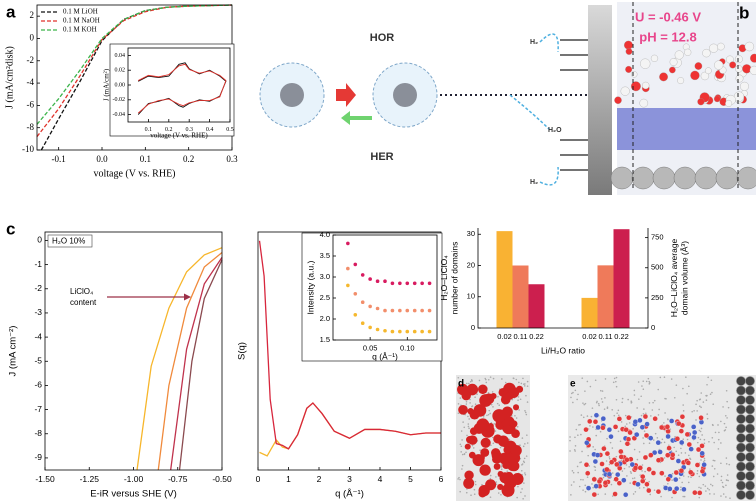  Describe the element at coordinates (325, 276) in the screenshot. I see `y-tick-label: 3.0` at that location.